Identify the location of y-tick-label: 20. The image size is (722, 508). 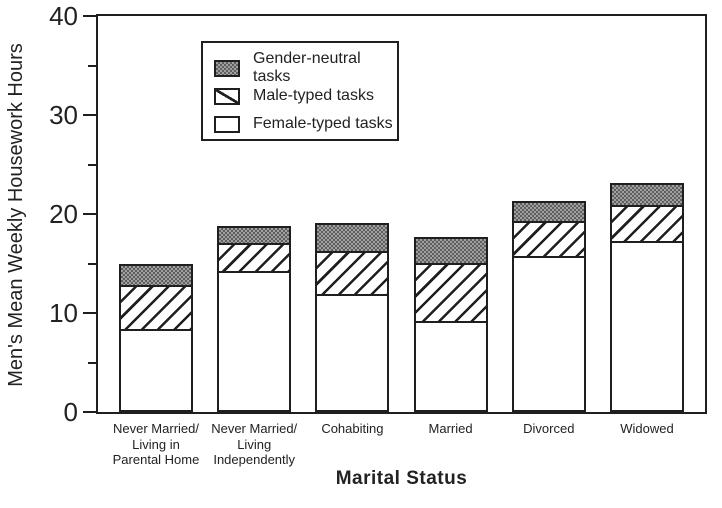
(63, 214).